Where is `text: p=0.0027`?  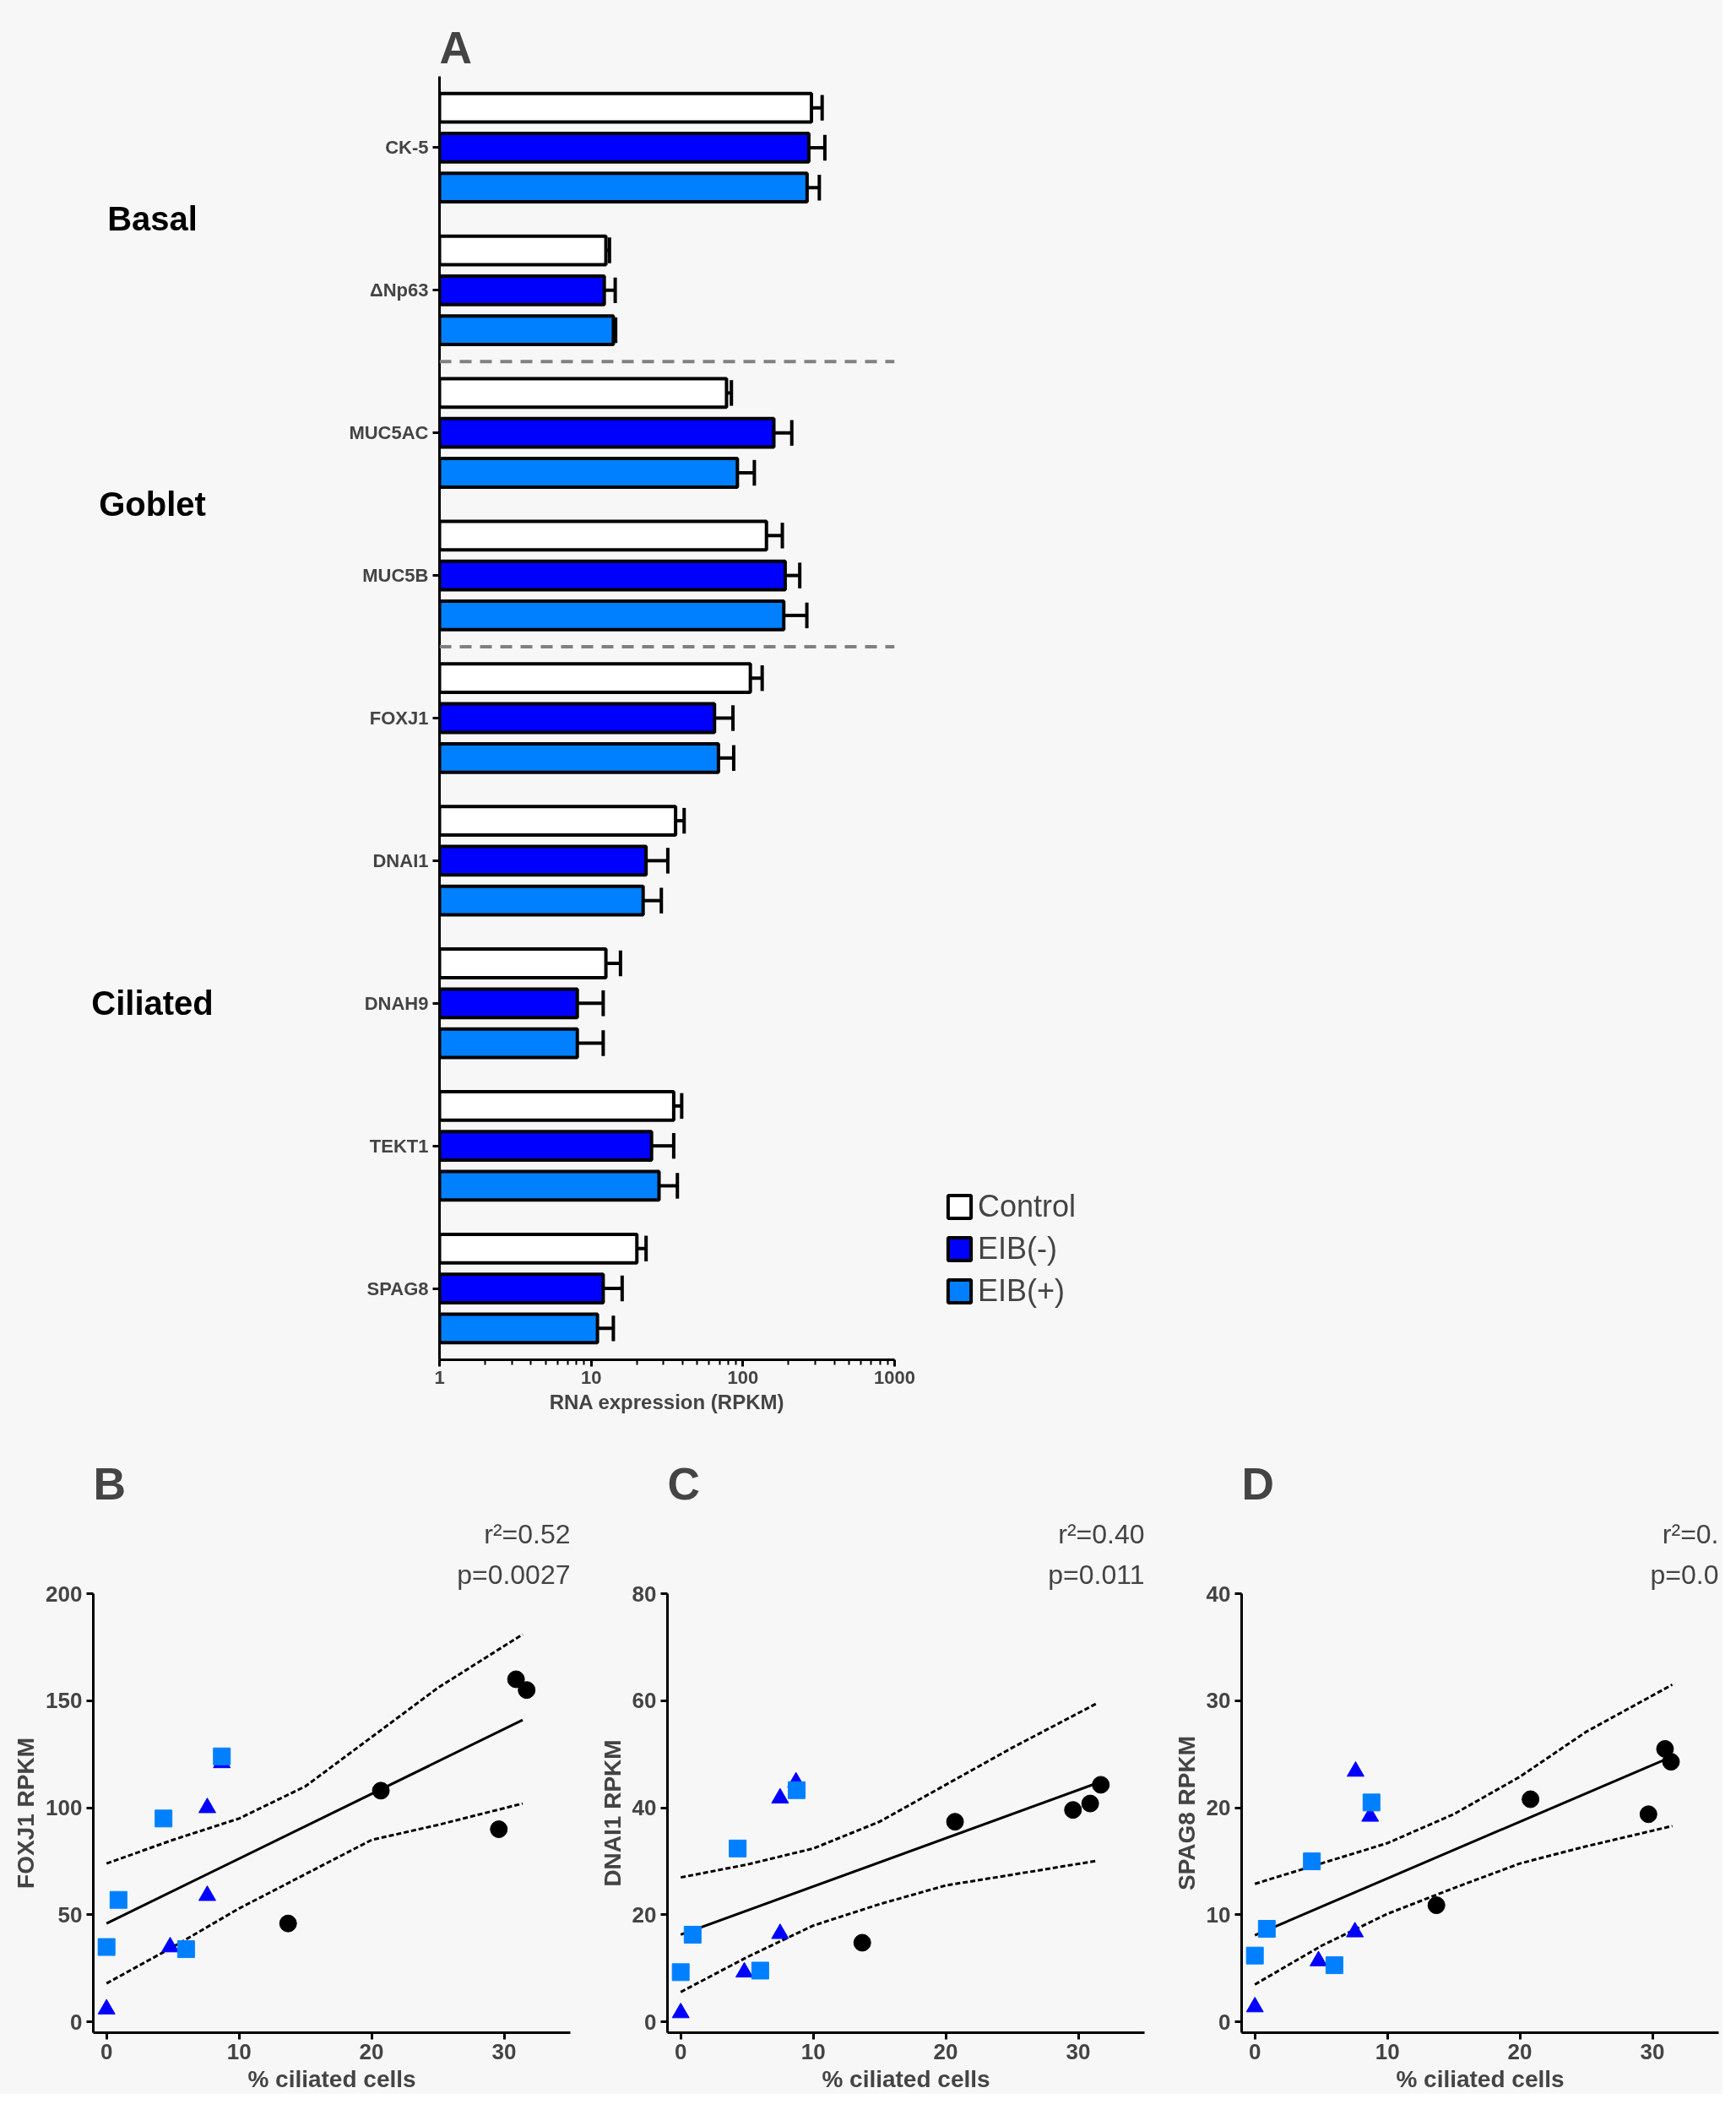
text: p=0.0027 is located at coordinates (514, 1575).